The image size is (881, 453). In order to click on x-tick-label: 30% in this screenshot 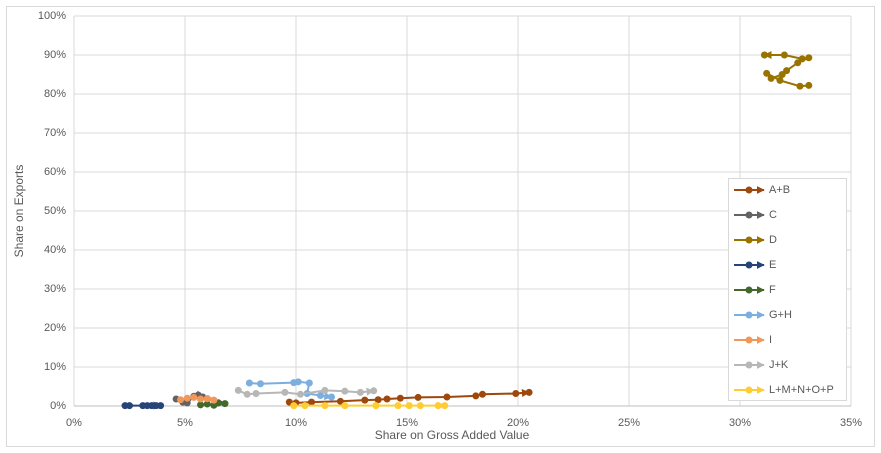, I will do `click(740, 423)`.